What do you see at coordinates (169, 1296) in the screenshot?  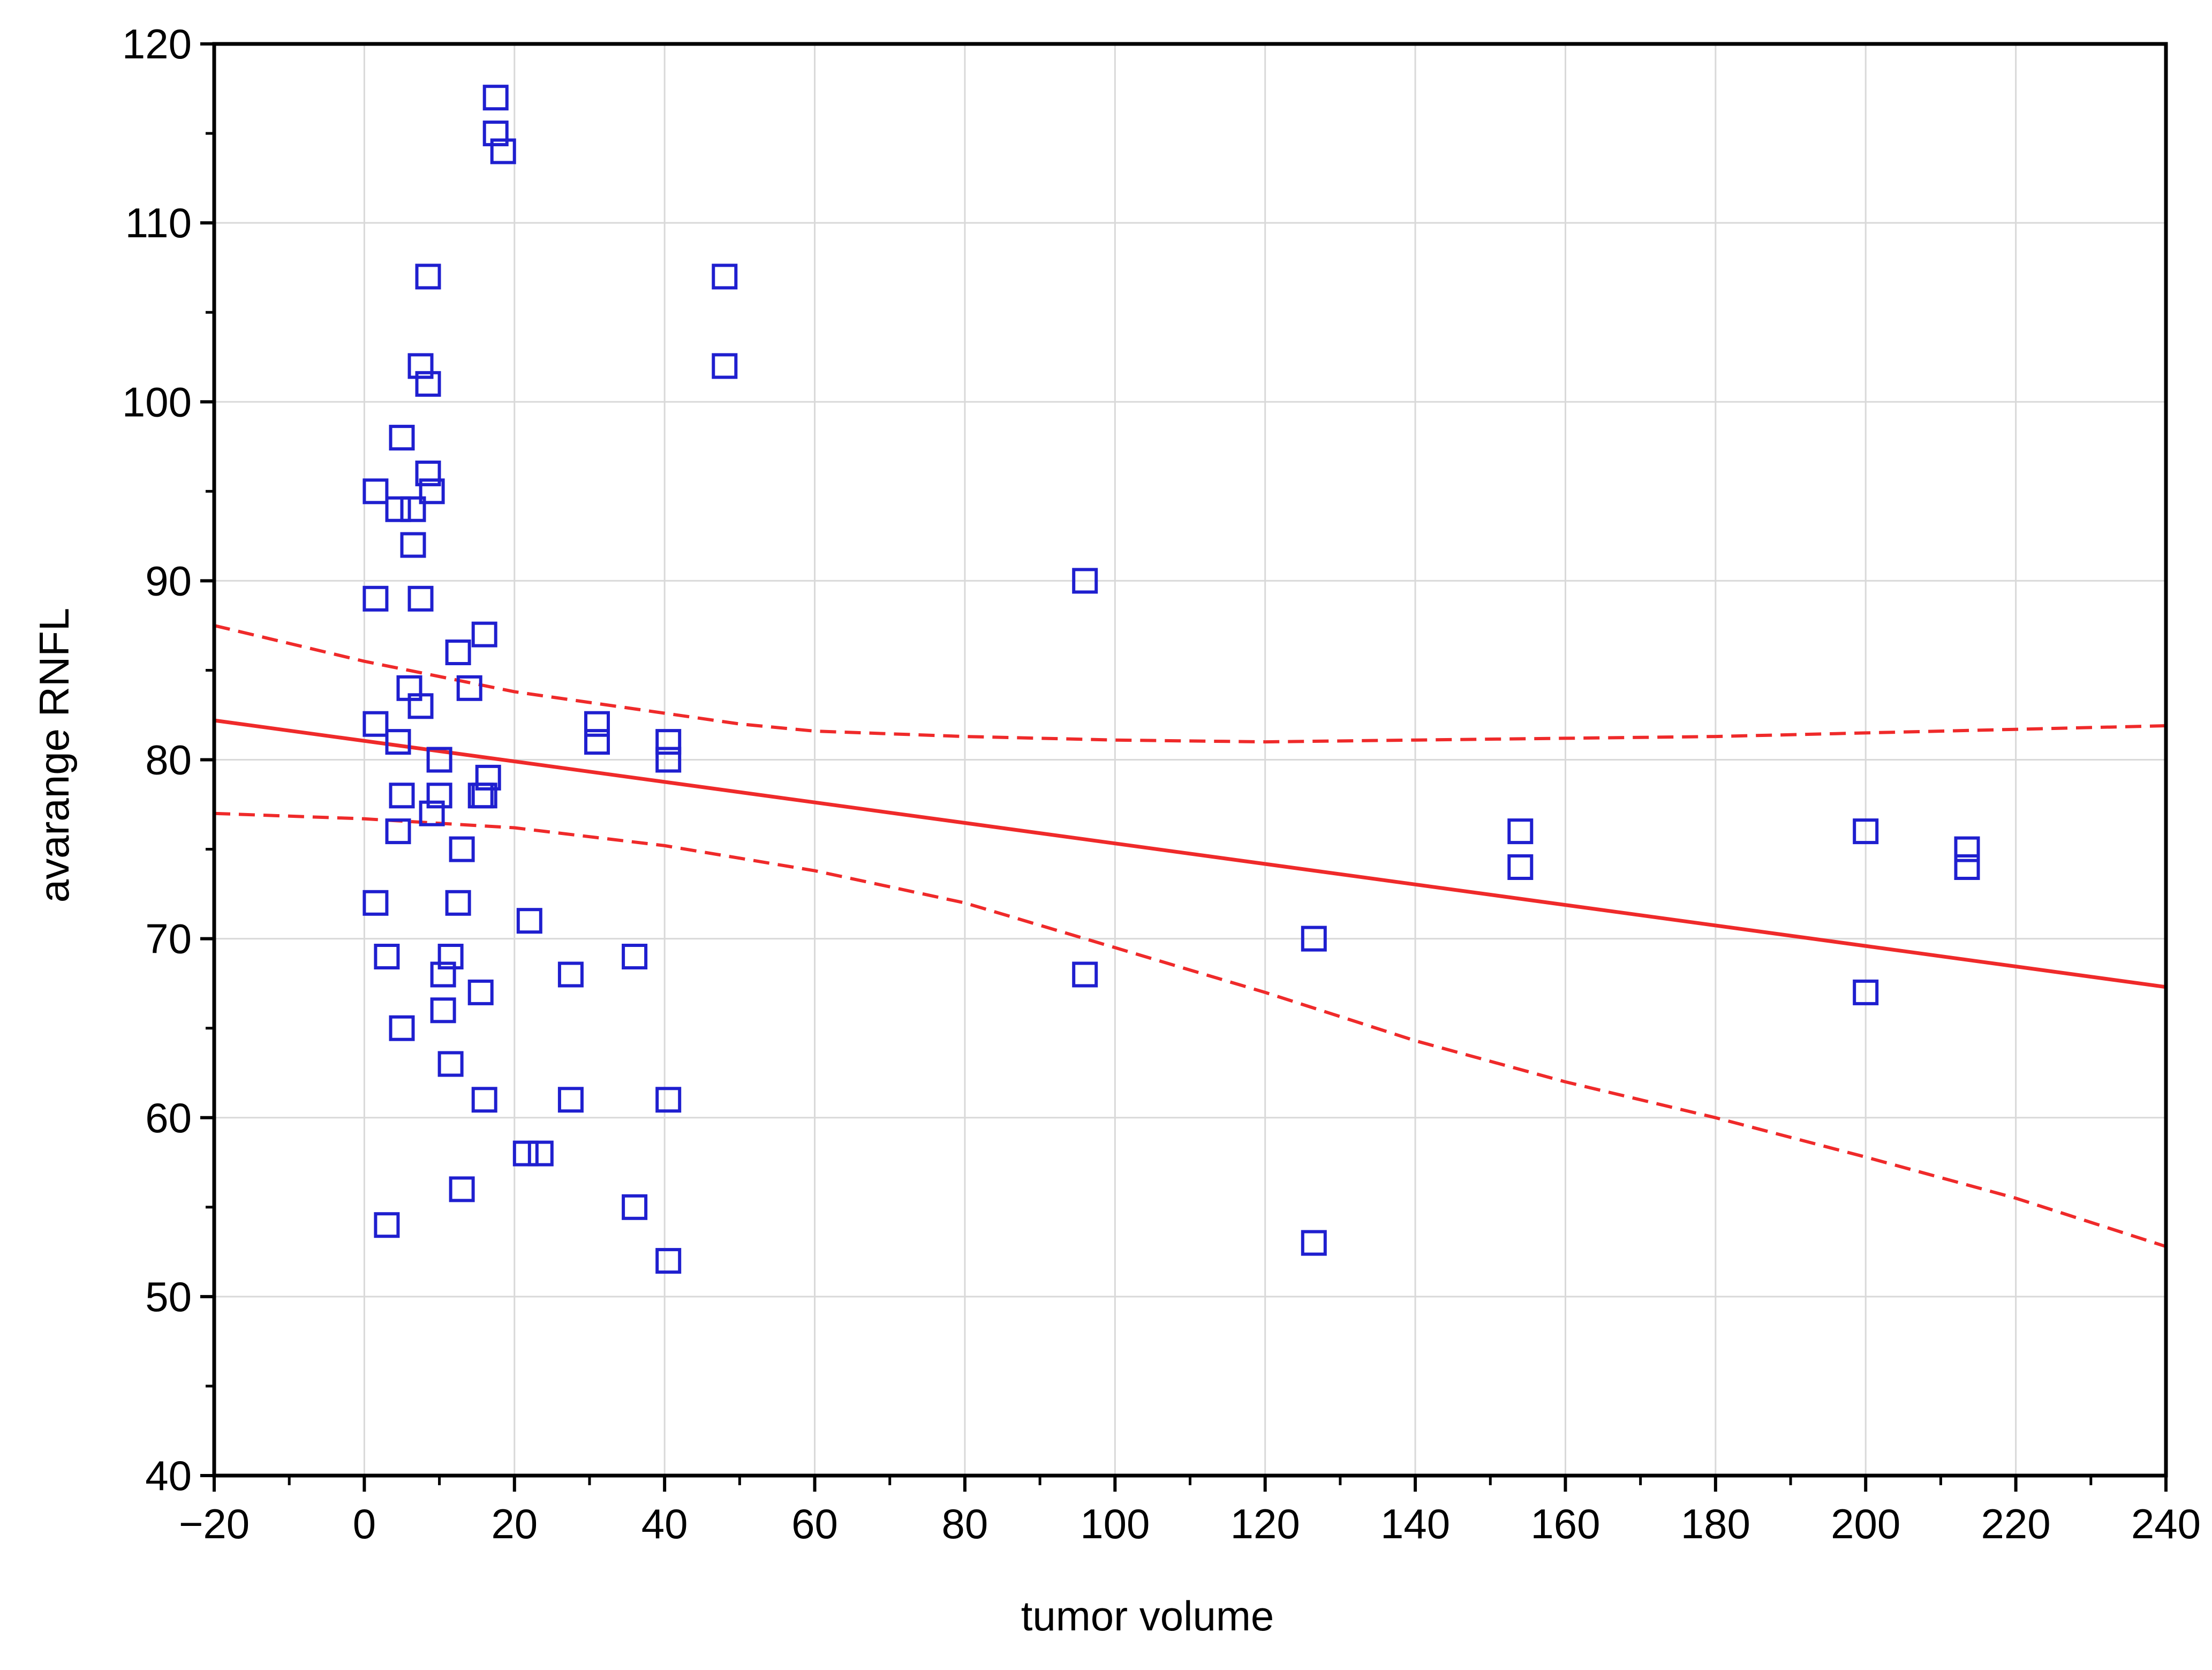 I see `y-tick-label: 50` at bounding box center [169, 1296].